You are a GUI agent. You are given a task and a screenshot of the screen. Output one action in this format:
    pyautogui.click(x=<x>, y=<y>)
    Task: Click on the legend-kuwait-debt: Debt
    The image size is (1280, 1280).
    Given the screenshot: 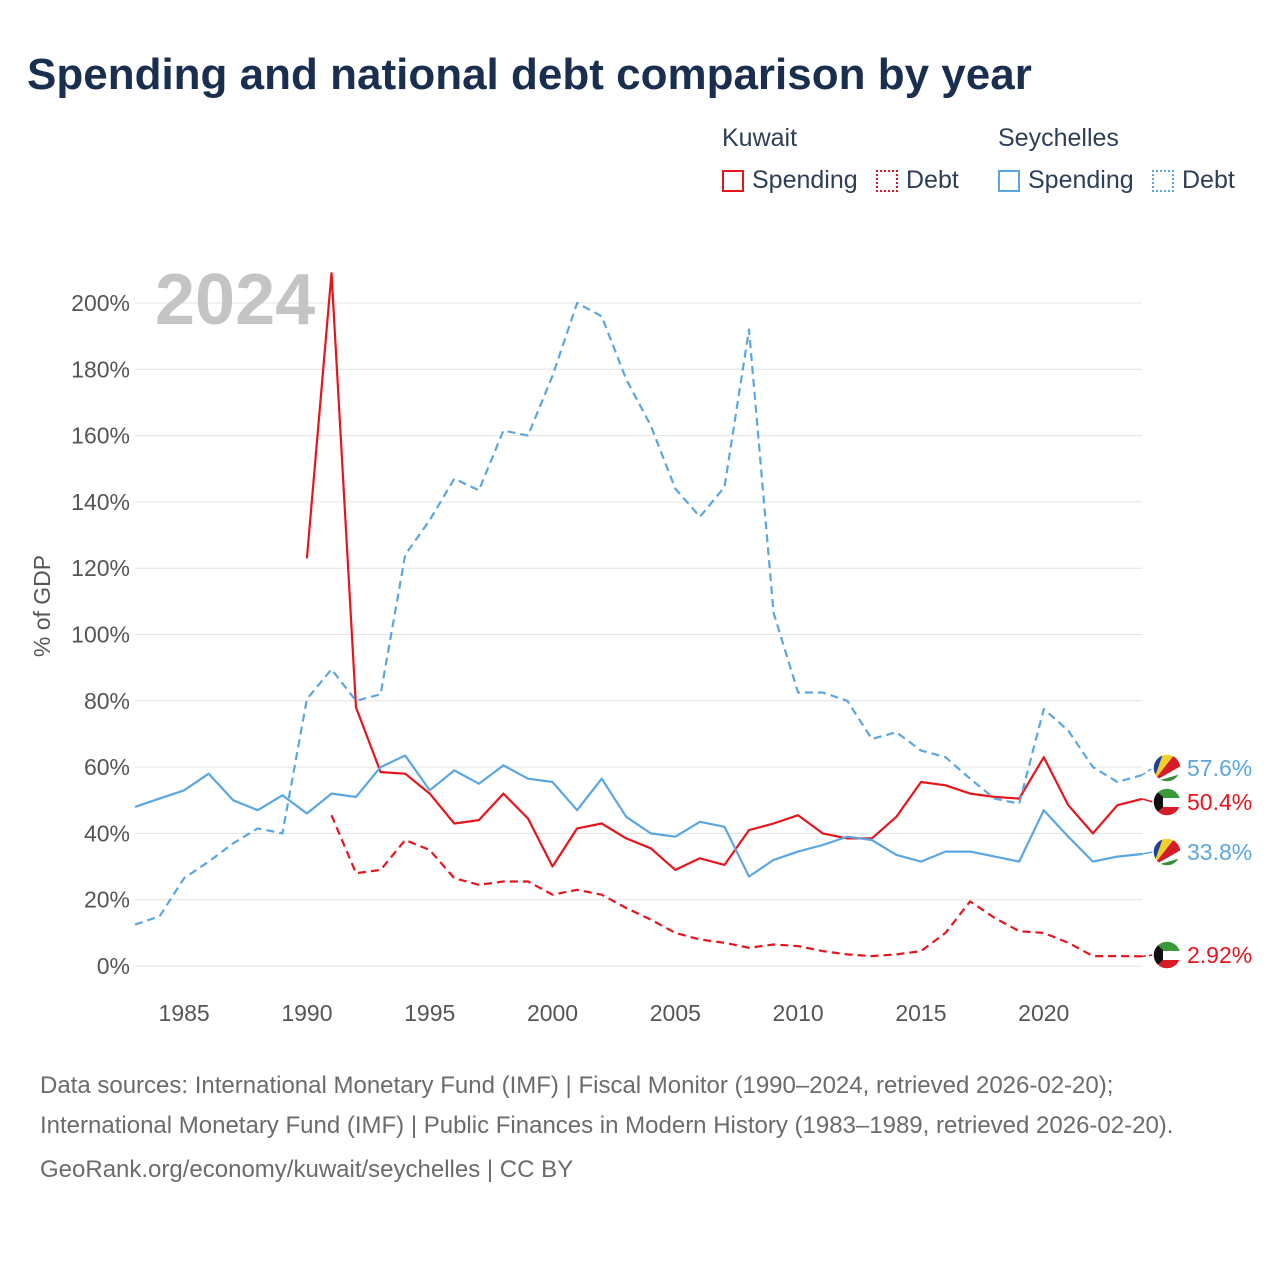 What is the action you would take?
    pyautogui.click(x=917, y=180)
    